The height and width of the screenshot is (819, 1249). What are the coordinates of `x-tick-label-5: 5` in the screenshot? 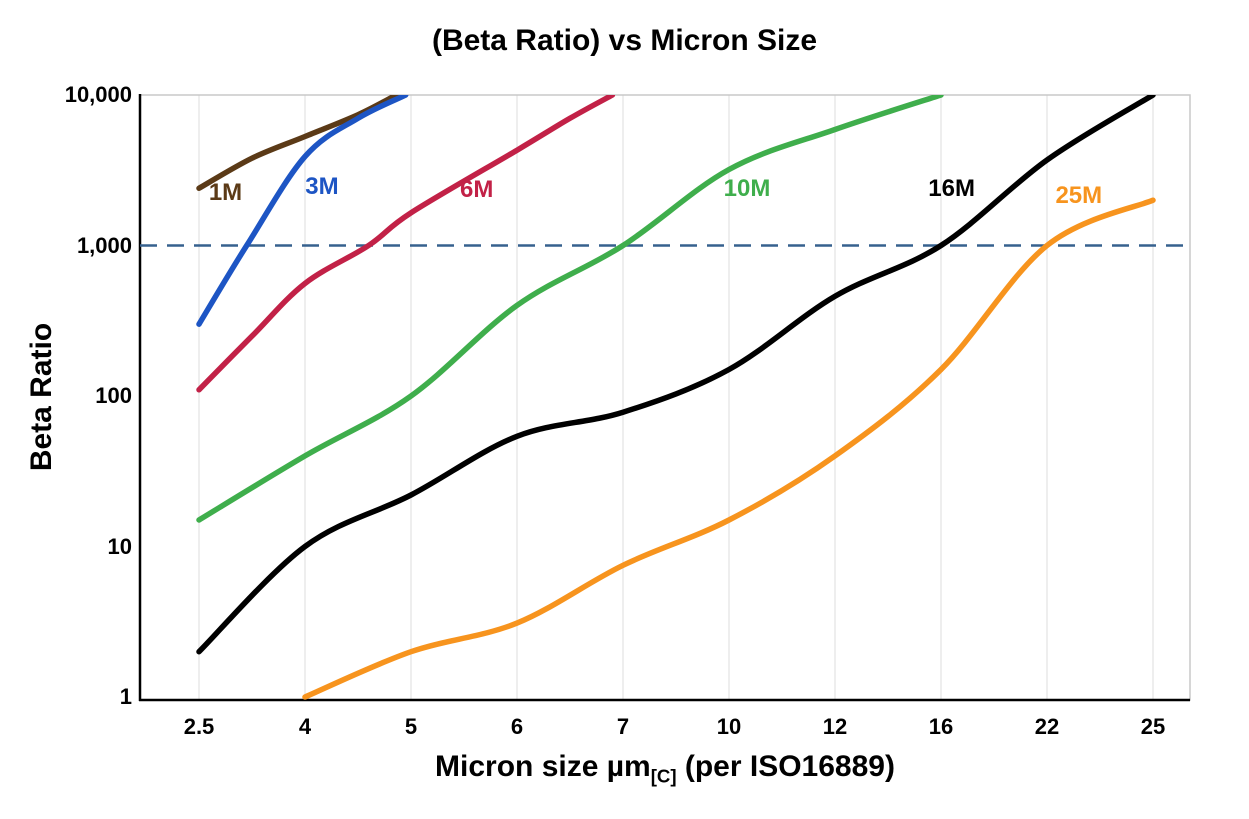 It's located at (411, 726).